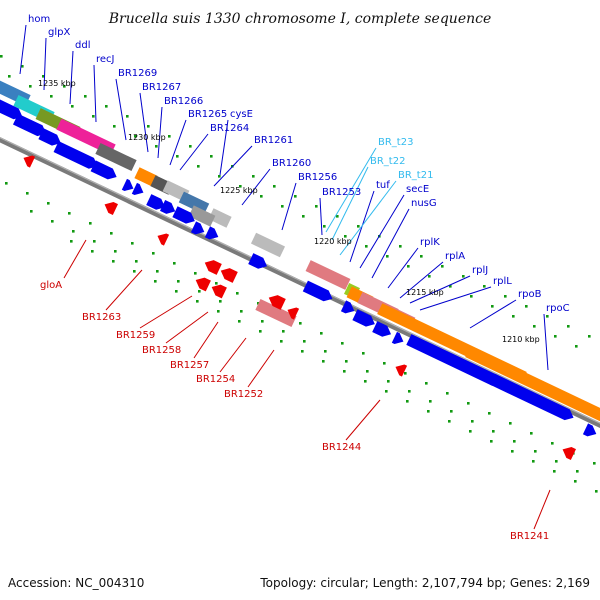 The width and height of the screenshot is (600, 600). Describe the element at coordinates (45, 64) in the screenshot. I see `leader-line-glpx` at that location.